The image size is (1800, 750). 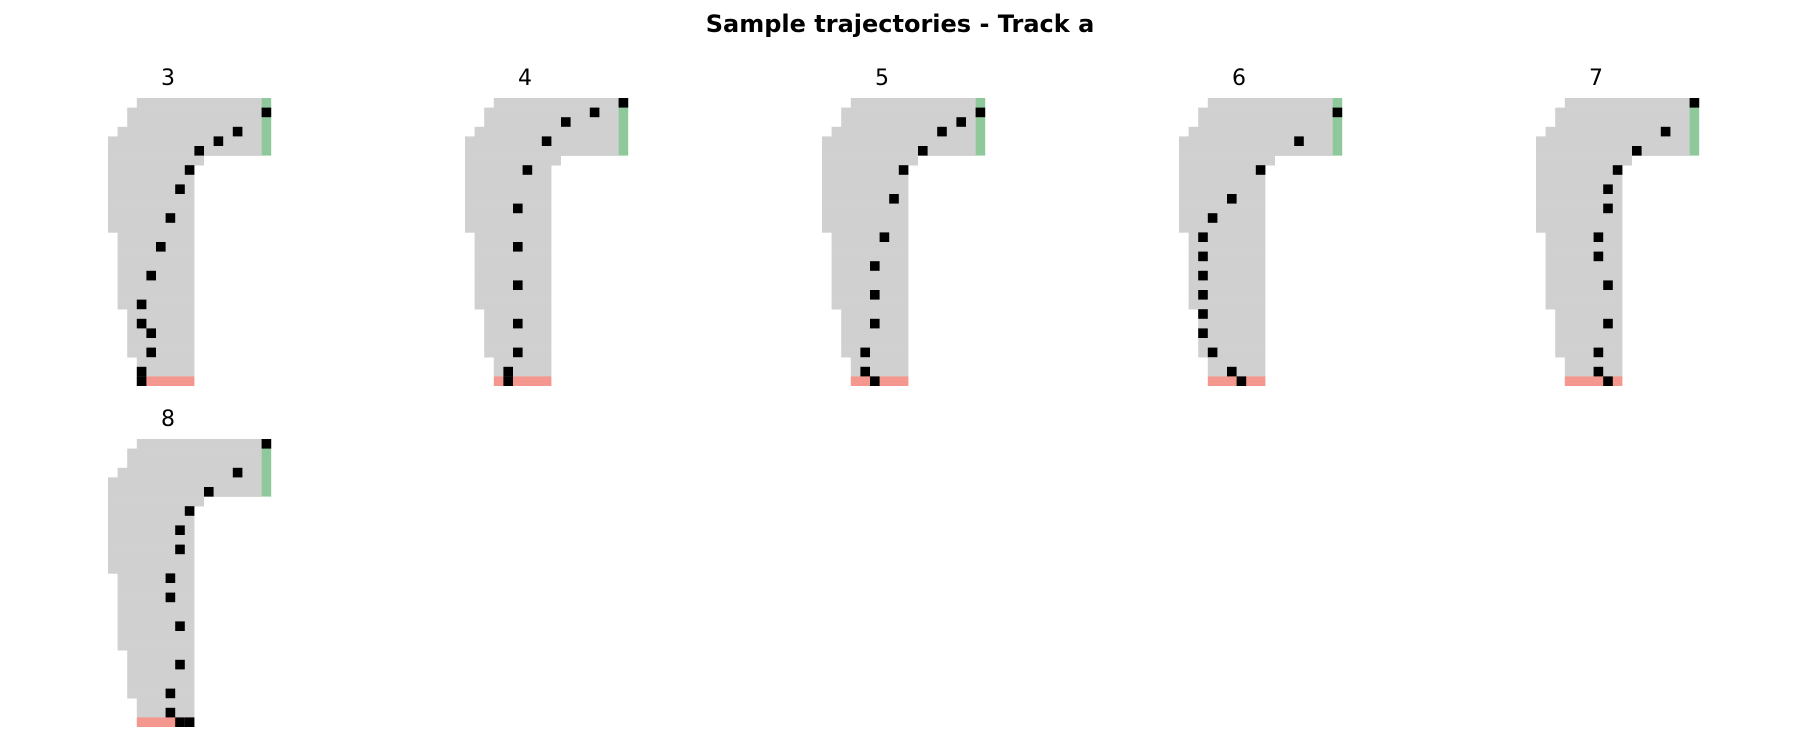 I want to click on panel-title: 4, so click(x=525, y=78).